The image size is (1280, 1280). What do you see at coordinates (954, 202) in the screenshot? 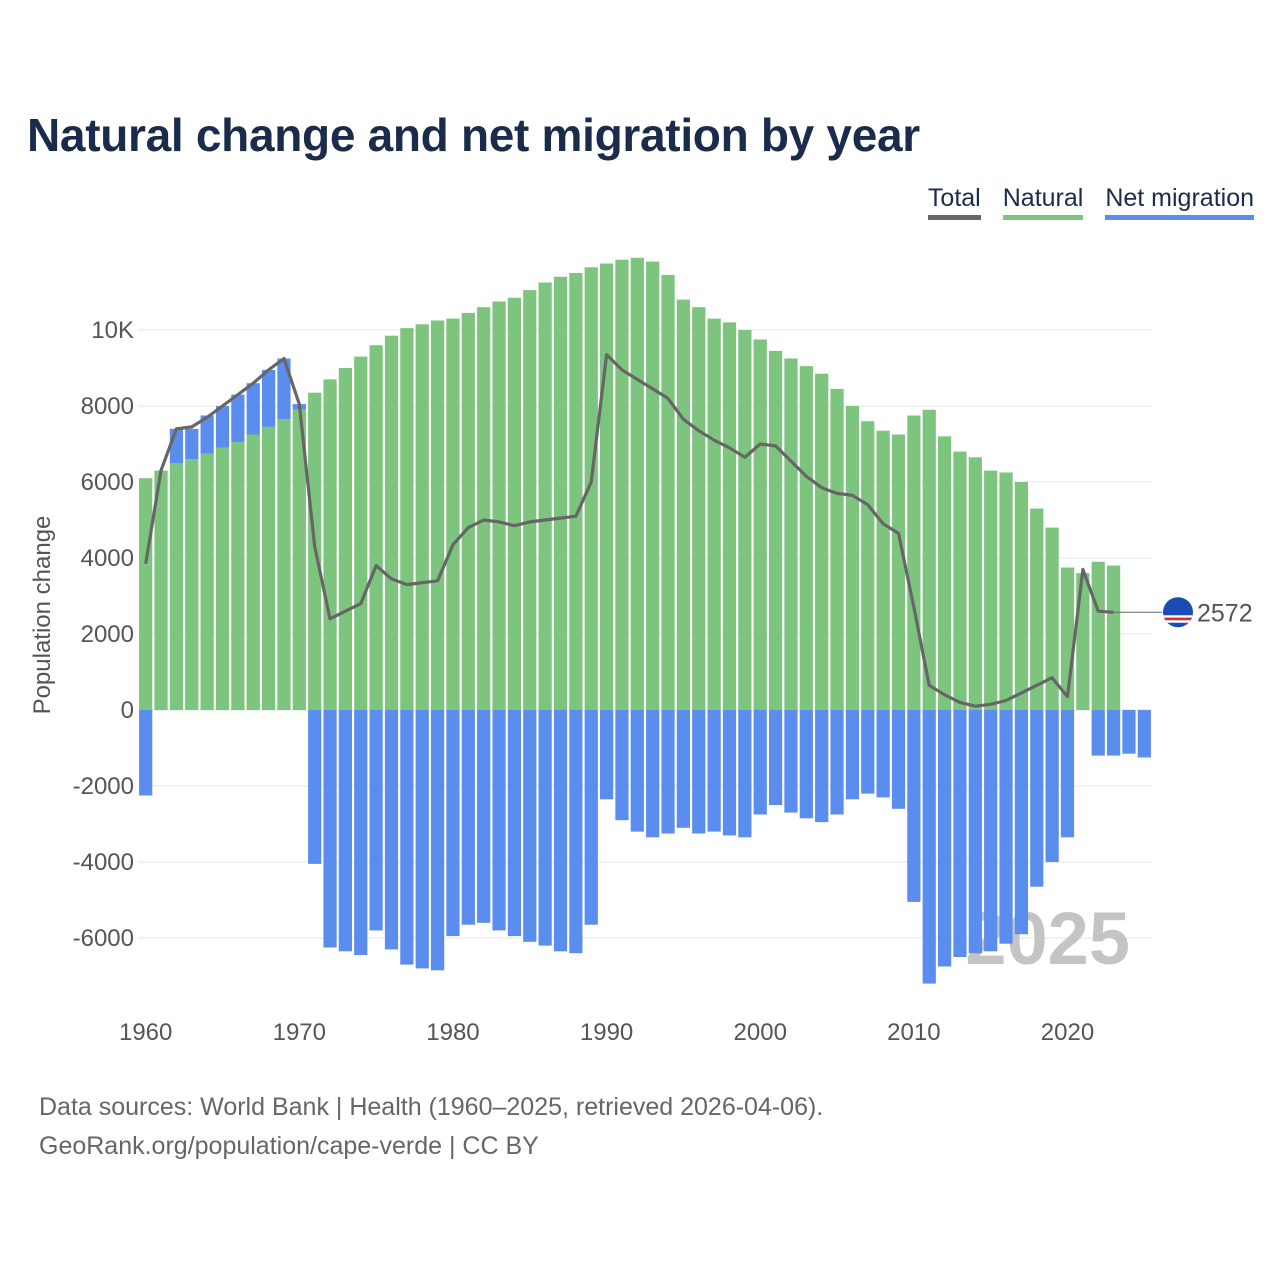
I see `legend-item-total: Total` at bounding box center [954, 202].